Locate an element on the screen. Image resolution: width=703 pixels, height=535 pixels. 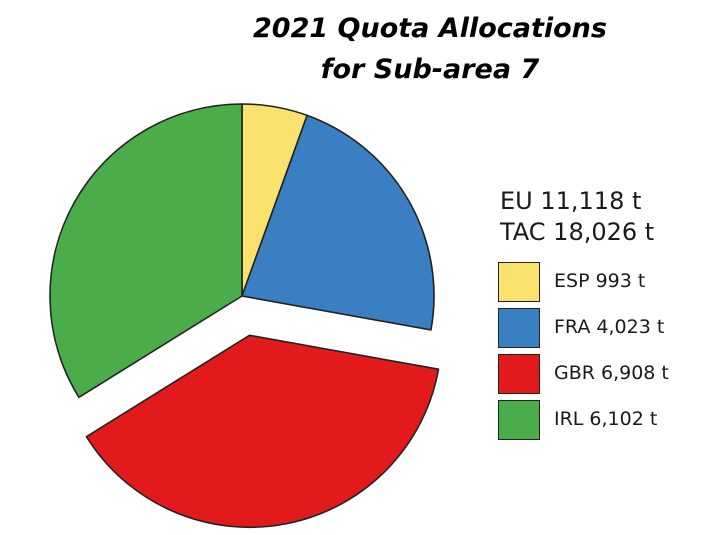
pie-slice-fra is located at coordinates (338, 222).